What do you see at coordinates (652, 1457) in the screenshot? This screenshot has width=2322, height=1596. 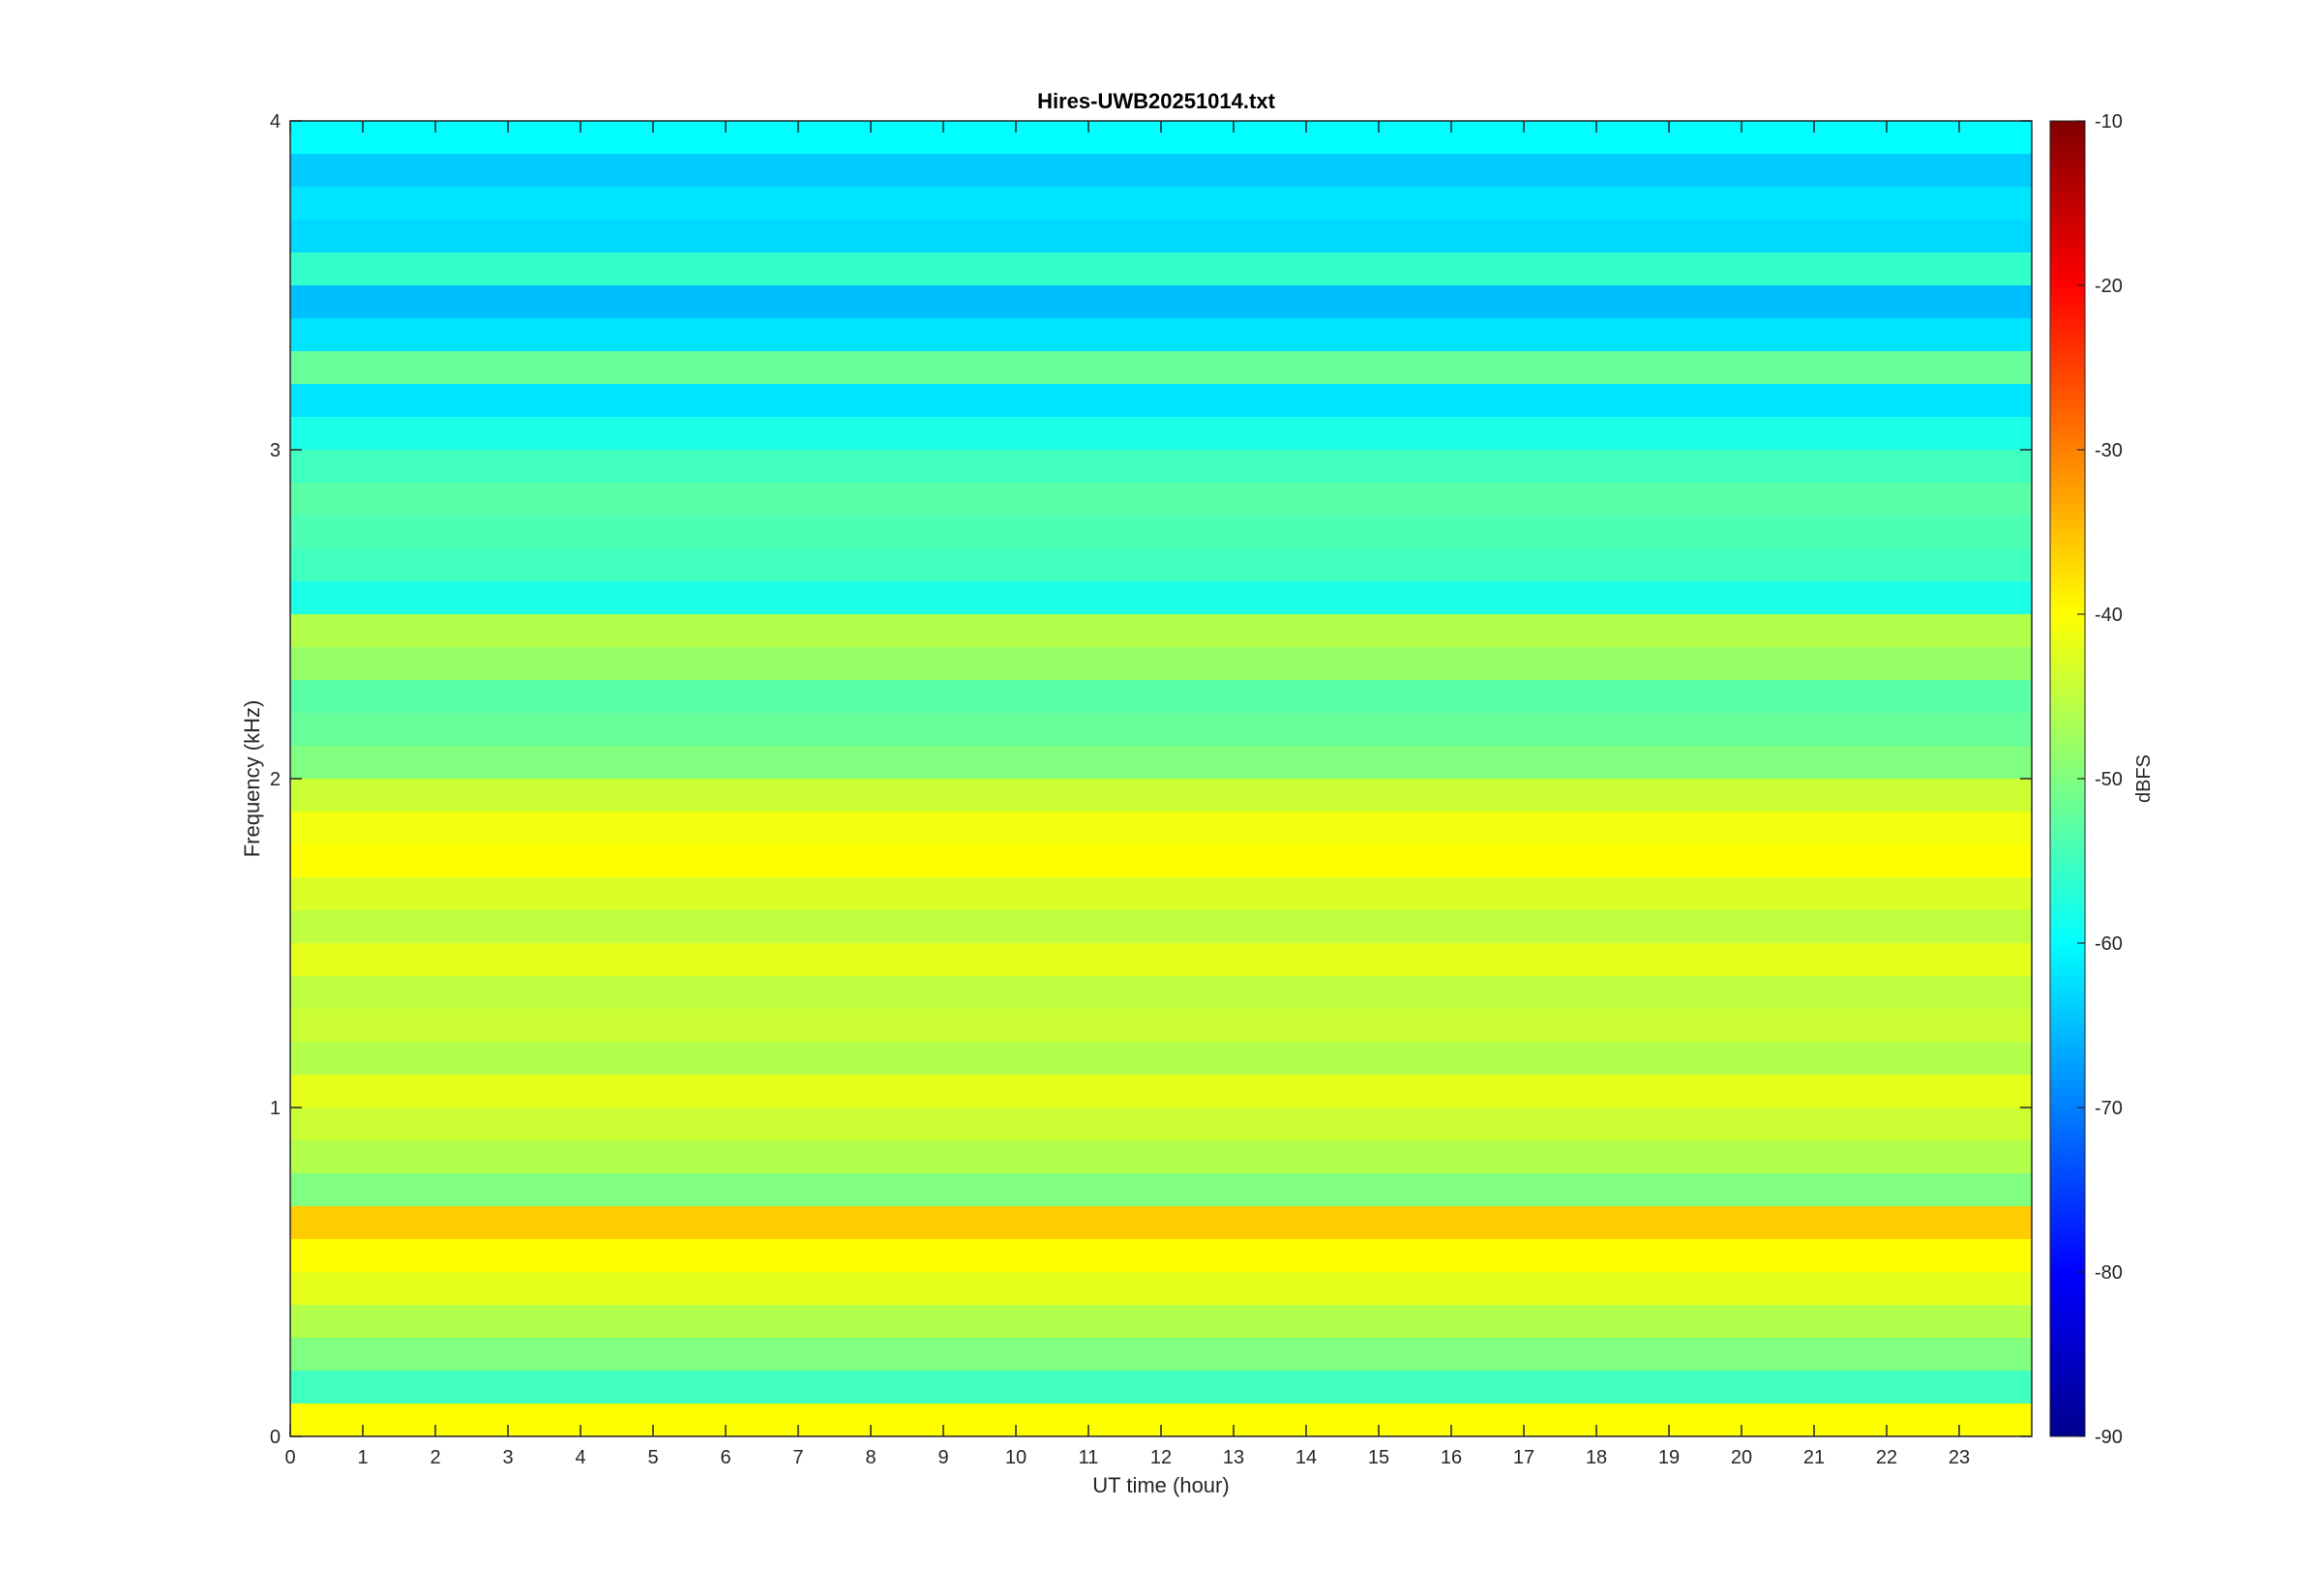 I see `x-tick-label: 5` at bounding box center [652, 1457].